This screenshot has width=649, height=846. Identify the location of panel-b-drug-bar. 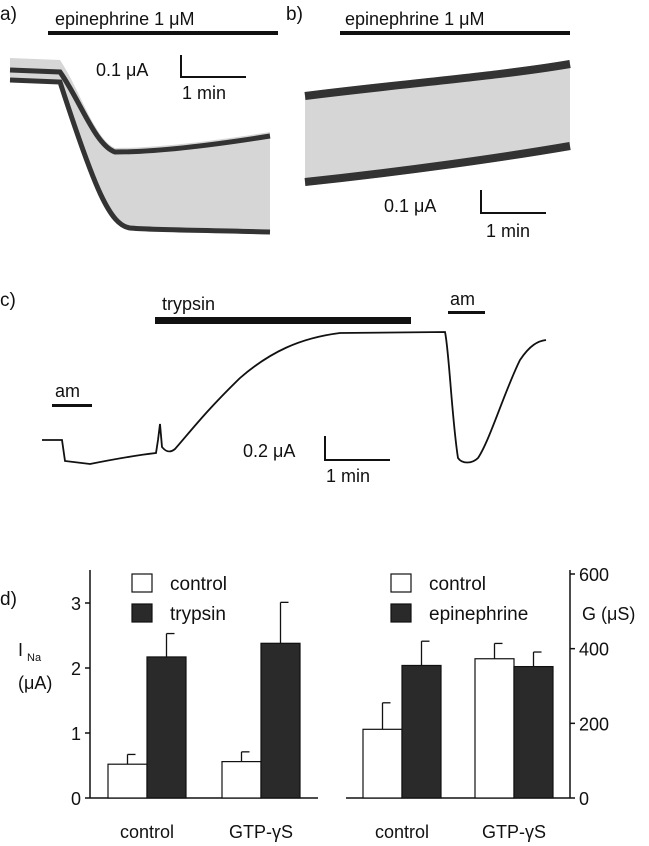
(455, 33).